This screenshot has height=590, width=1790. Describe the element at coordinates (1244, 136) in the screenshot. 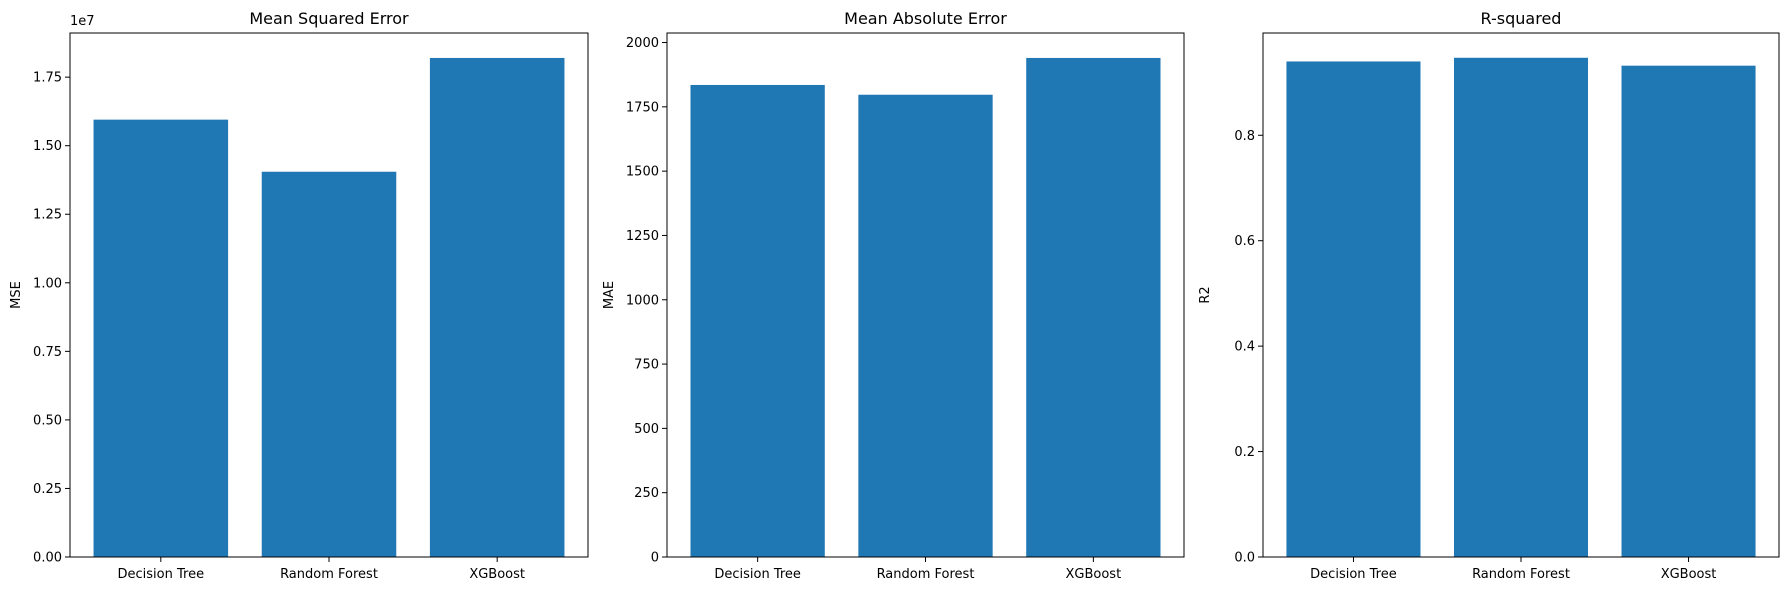

I see `ytick-label-2-4: 0.8` at that location.